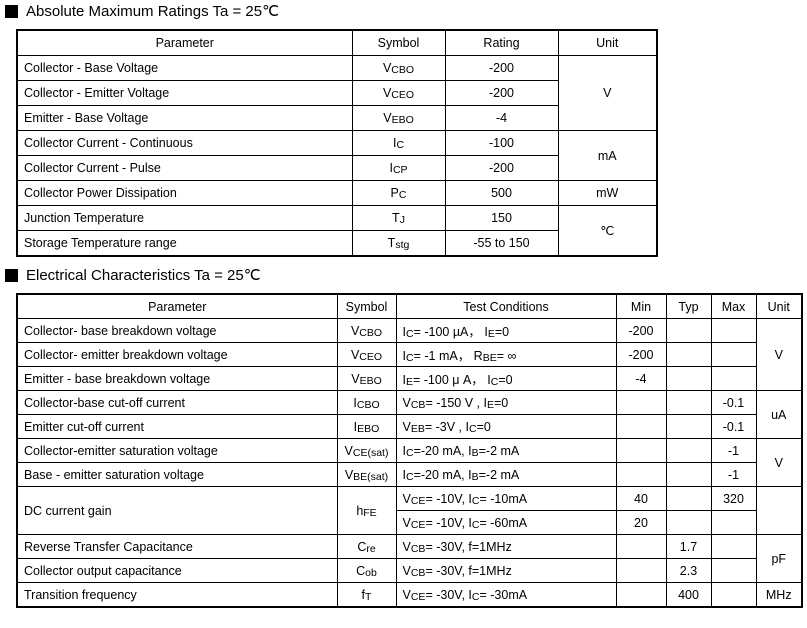 The height and width of the screenshot is (628, 807). What do you see at coordinates (366, 354) in the screenshot?
I see `cell-symbol: VCEO` at bounding box center [366, 354].